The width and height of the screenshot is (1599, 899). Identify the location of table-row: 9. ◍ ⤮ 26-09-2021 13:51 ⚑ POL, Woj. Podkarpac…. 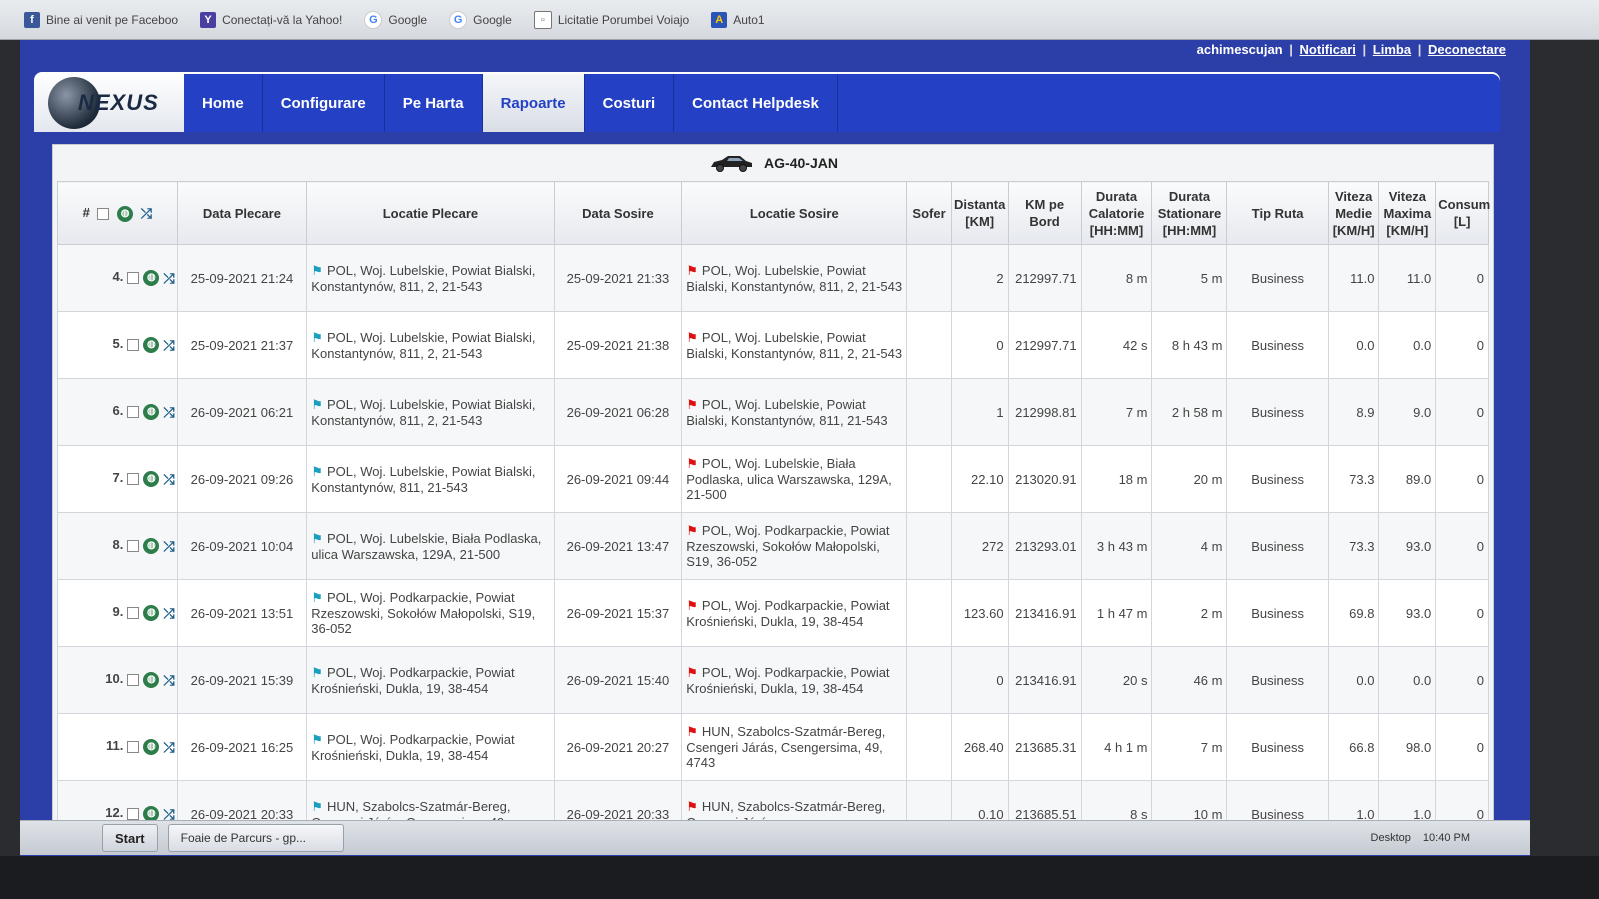
(773, 613).